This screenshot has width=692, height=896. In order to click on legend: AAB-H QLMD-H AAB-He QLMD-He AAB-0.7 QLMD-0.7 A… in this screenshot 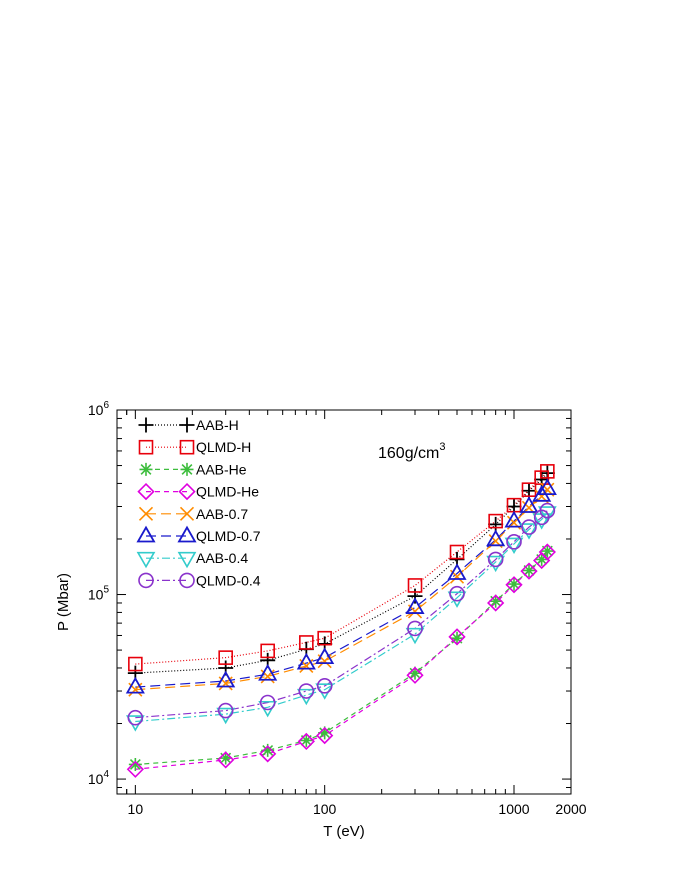, I will do `click(198, 503)`.